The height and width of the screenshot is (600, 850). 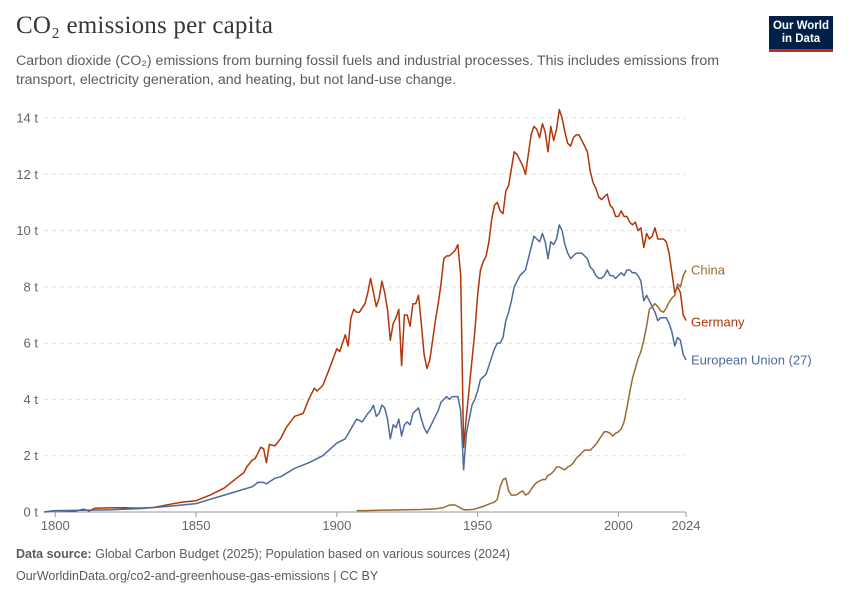 I want to click on owid-logo: Our World in Data, so click(x=801, y=34).